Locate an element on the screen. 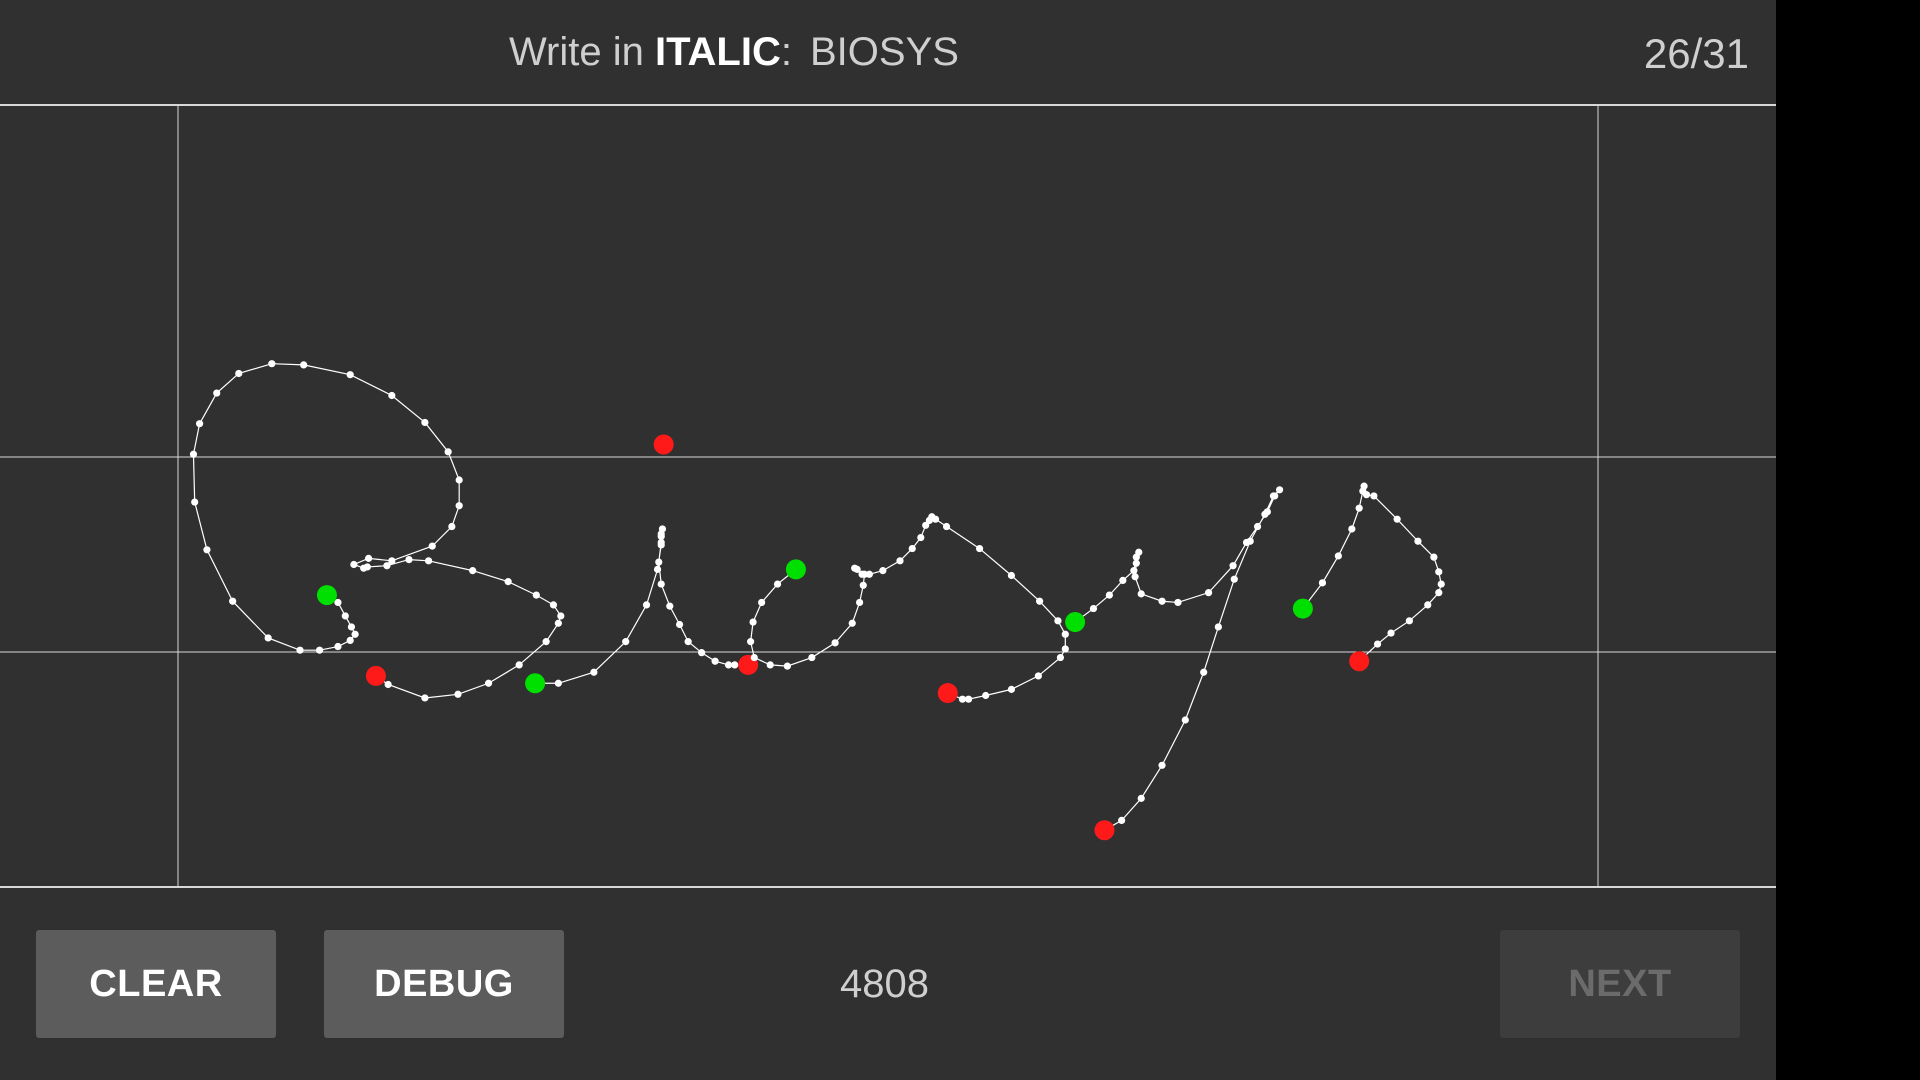 The width and height of the screenshot is (1920, 1080). writing-prompt: Write in ITALIC: BIOSYS is located at coordinates (734, 52).